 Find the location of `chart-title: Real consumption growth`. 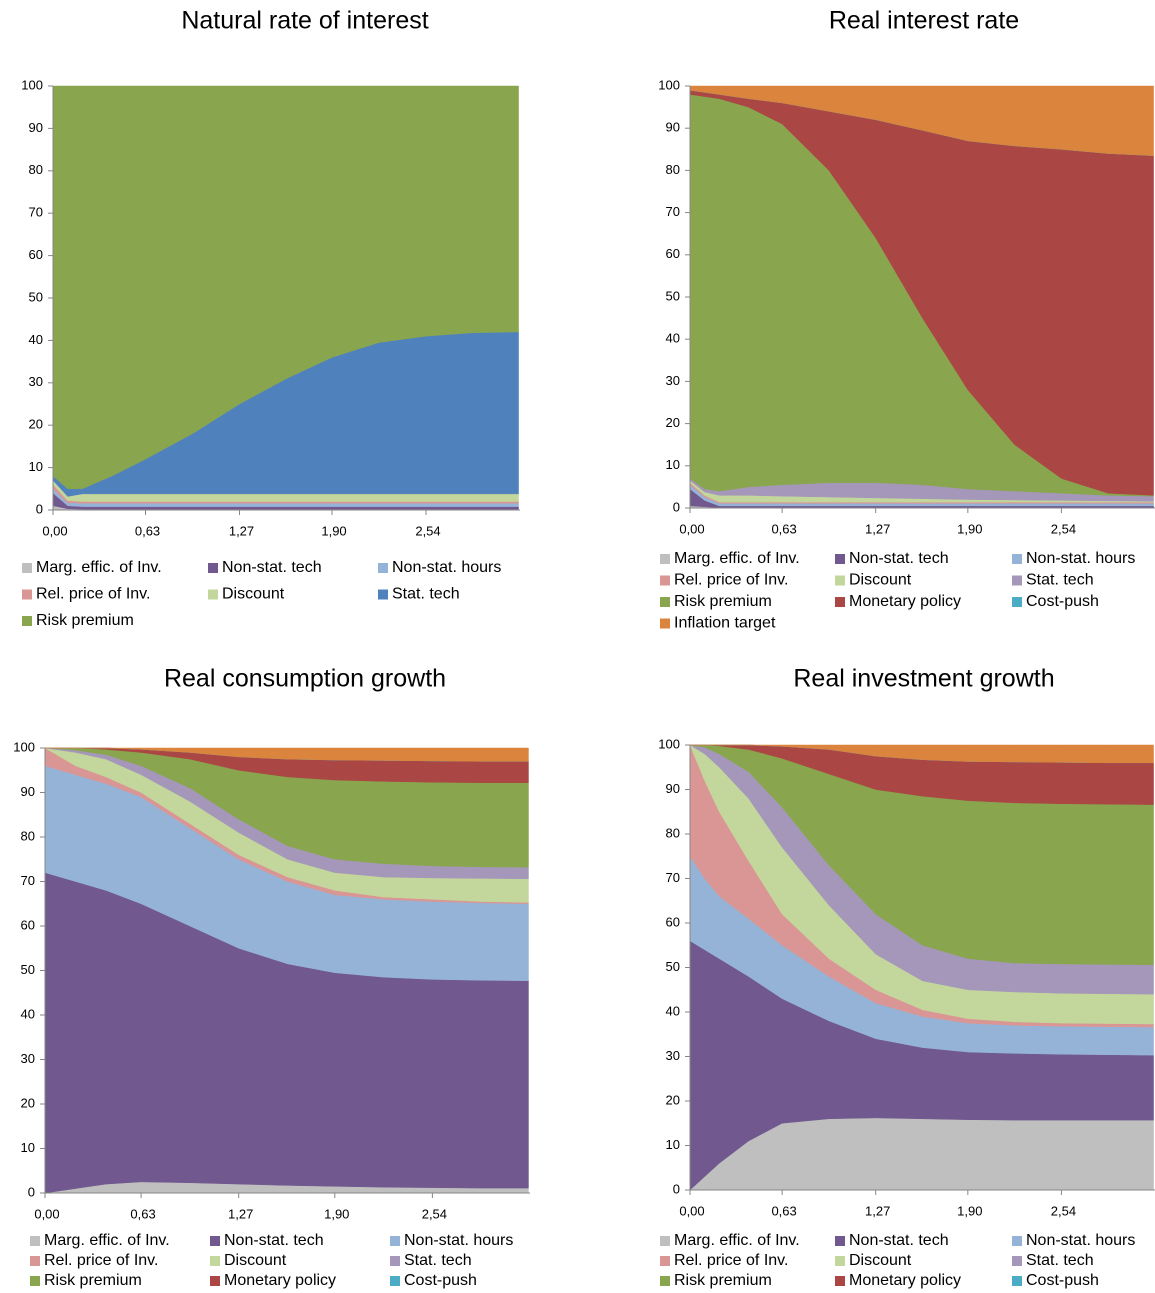

chart-title: Real consumption growth is located at coordinates (305, 679).